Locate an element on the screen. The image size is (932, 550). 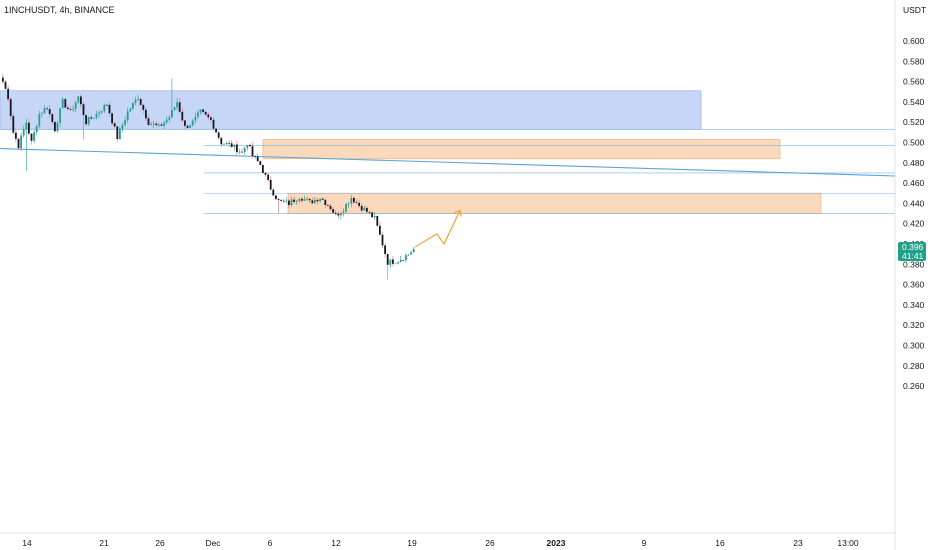
price-tick-label: 0.440 is located at coordinates (914, 203).